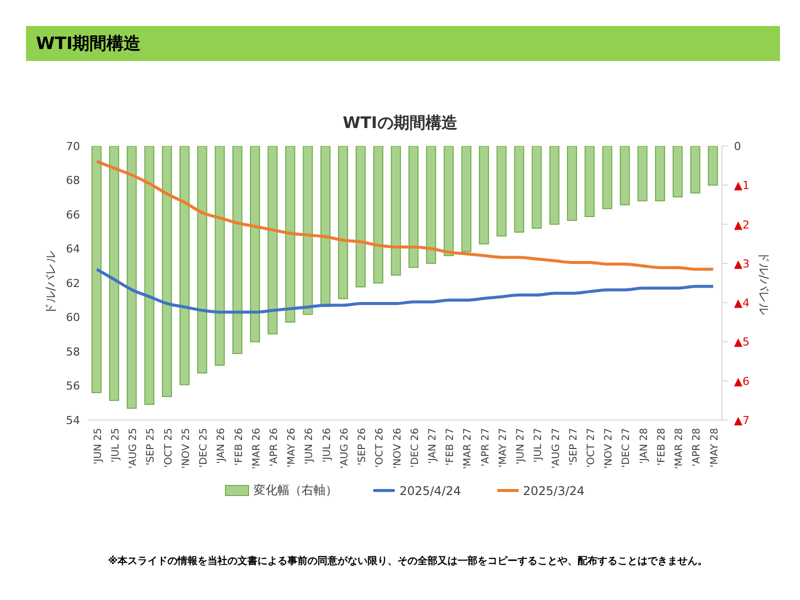 This screenshot has height=600, width=800. I want to click on y-tick-label: 58, so click(73, 351).